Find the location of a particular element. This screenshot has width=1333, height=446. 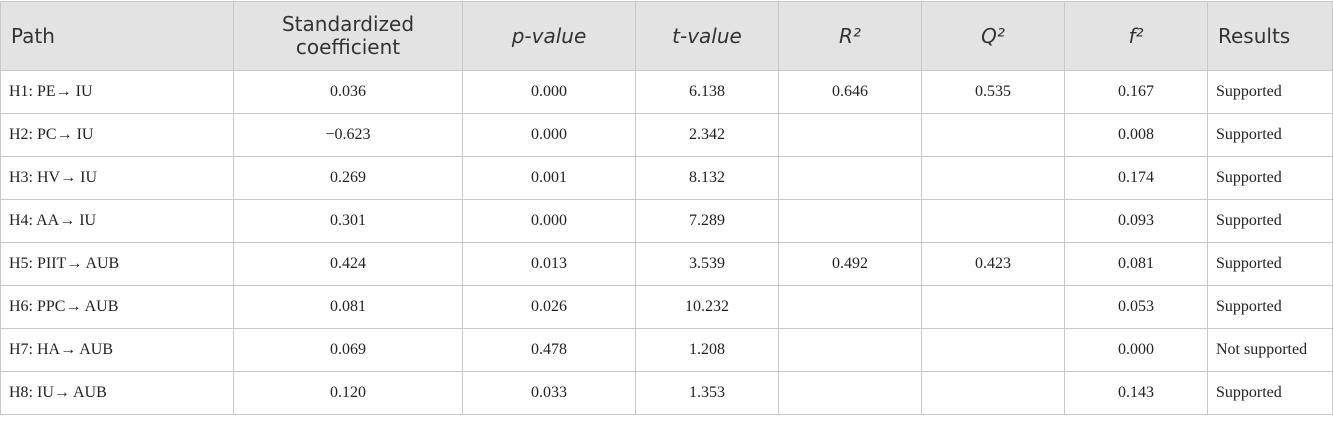

column-header: Path is located at coordinates (117, 36).